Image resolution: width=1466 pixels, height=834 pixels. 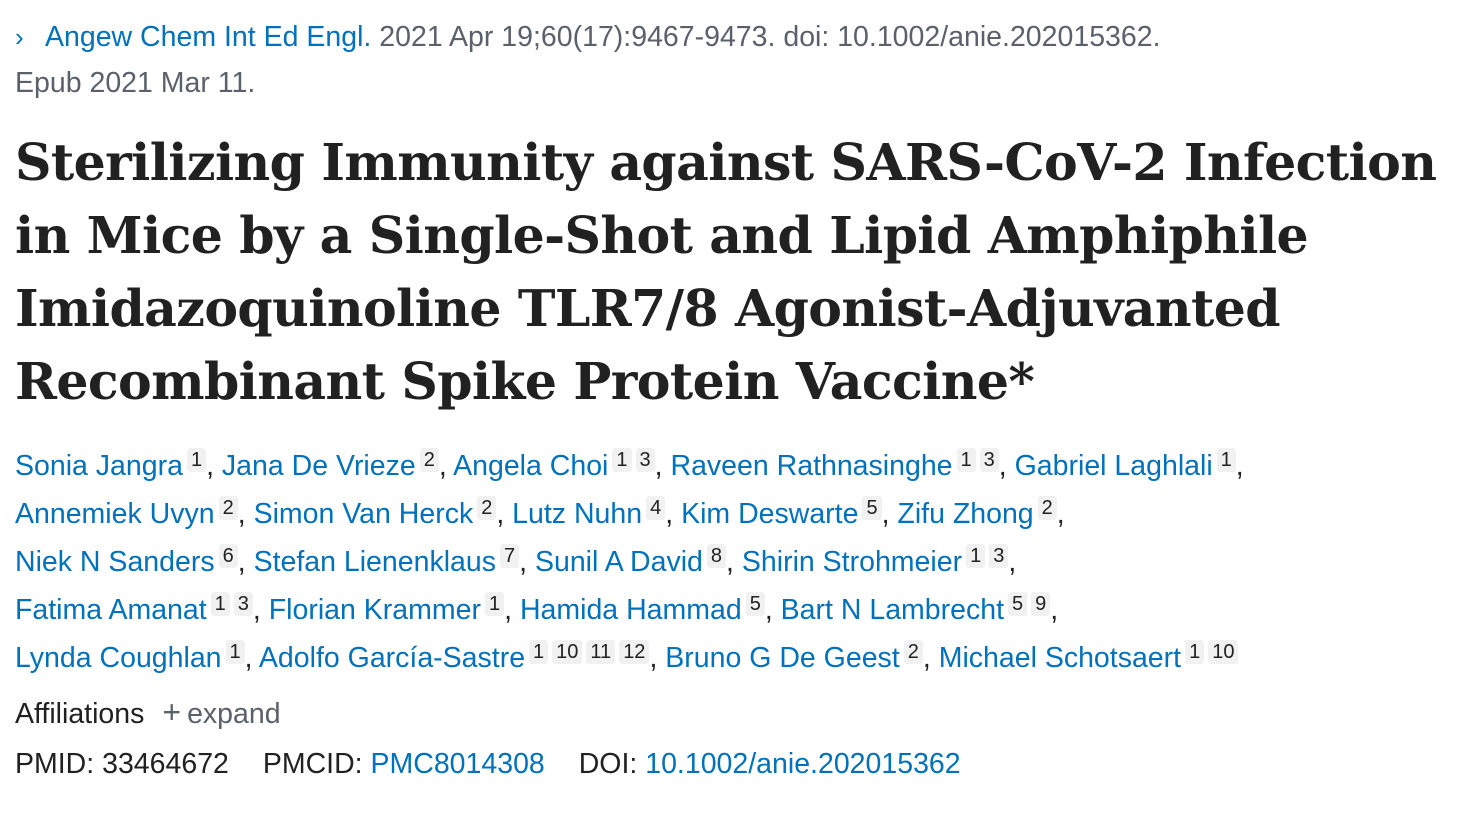 What do you see at coordinates (716, 556) in the screenshot?
I see `affiliation-badge: 8` at bounding box center [716, 556].